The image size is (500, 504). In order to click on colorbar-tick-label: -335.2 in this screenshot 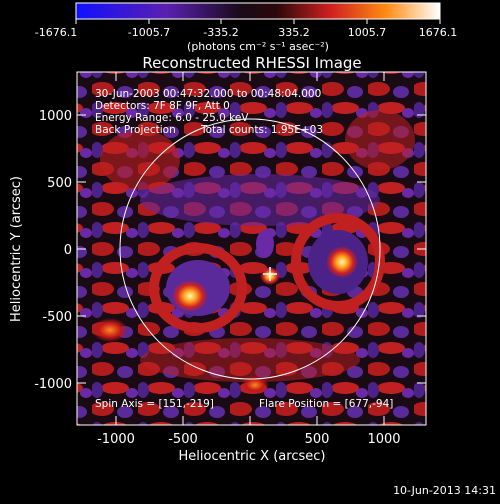, I will do `click(220, 32)`.